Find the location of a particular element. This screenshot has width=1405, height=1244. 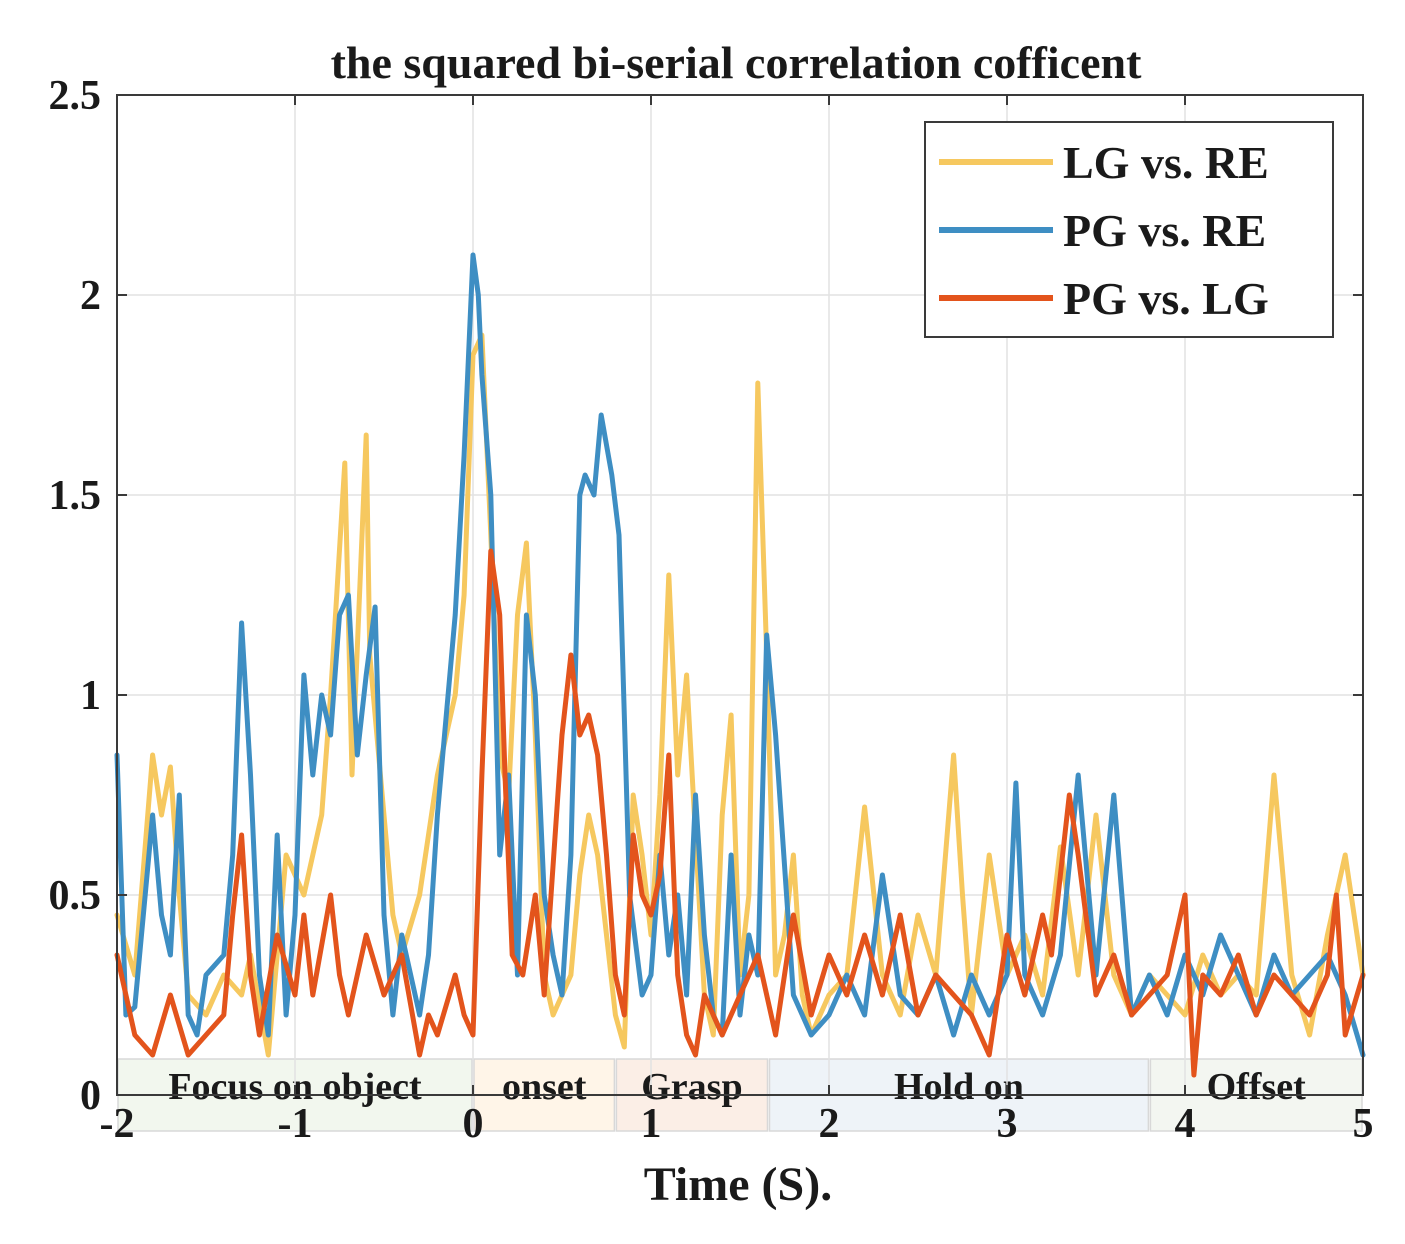

phase-label: Grasp is located at coordinates (691, 1087).